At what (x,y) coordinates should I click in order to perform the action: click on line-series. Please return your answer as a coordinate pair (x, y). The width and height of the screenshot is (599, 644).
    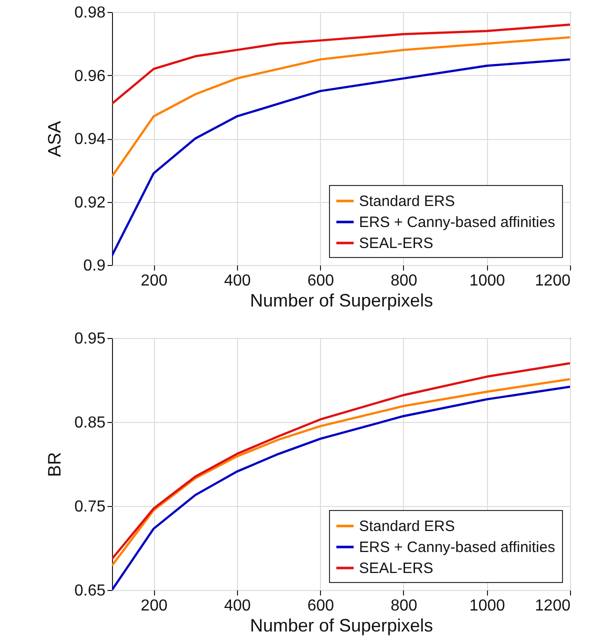
    Looking at the image, I should click on (341, 64).